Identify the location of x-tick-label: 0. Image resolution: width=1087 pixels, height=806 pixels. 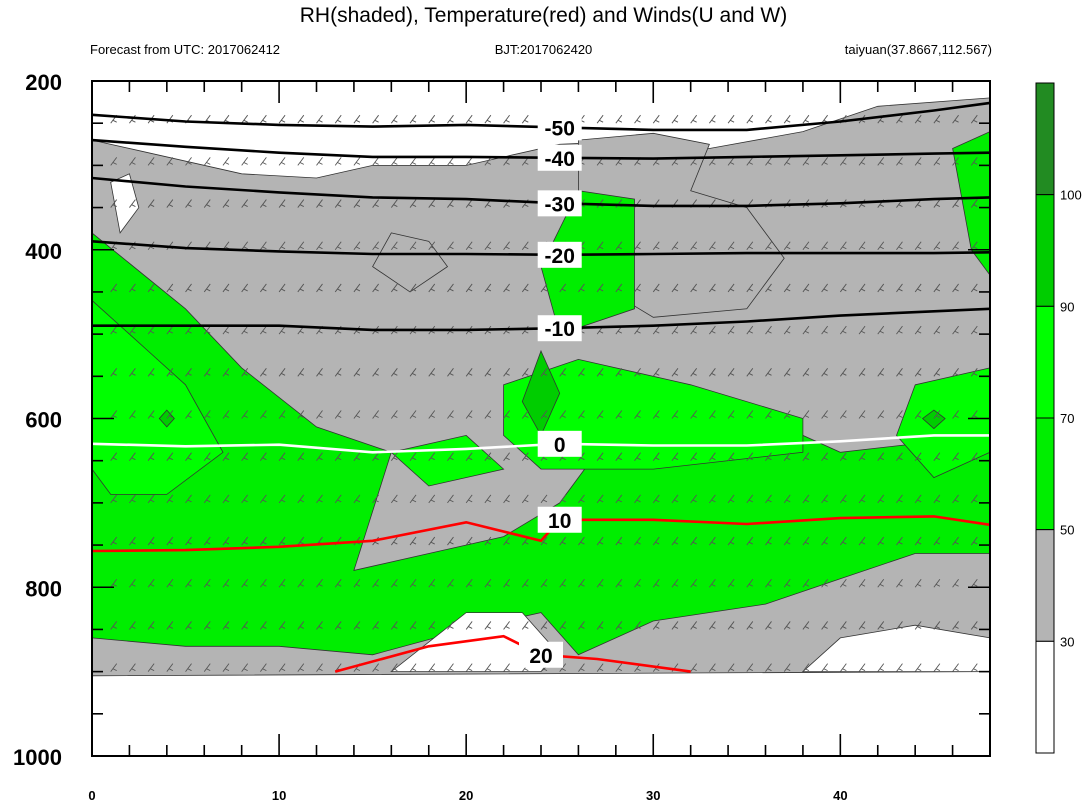
(91, 795).